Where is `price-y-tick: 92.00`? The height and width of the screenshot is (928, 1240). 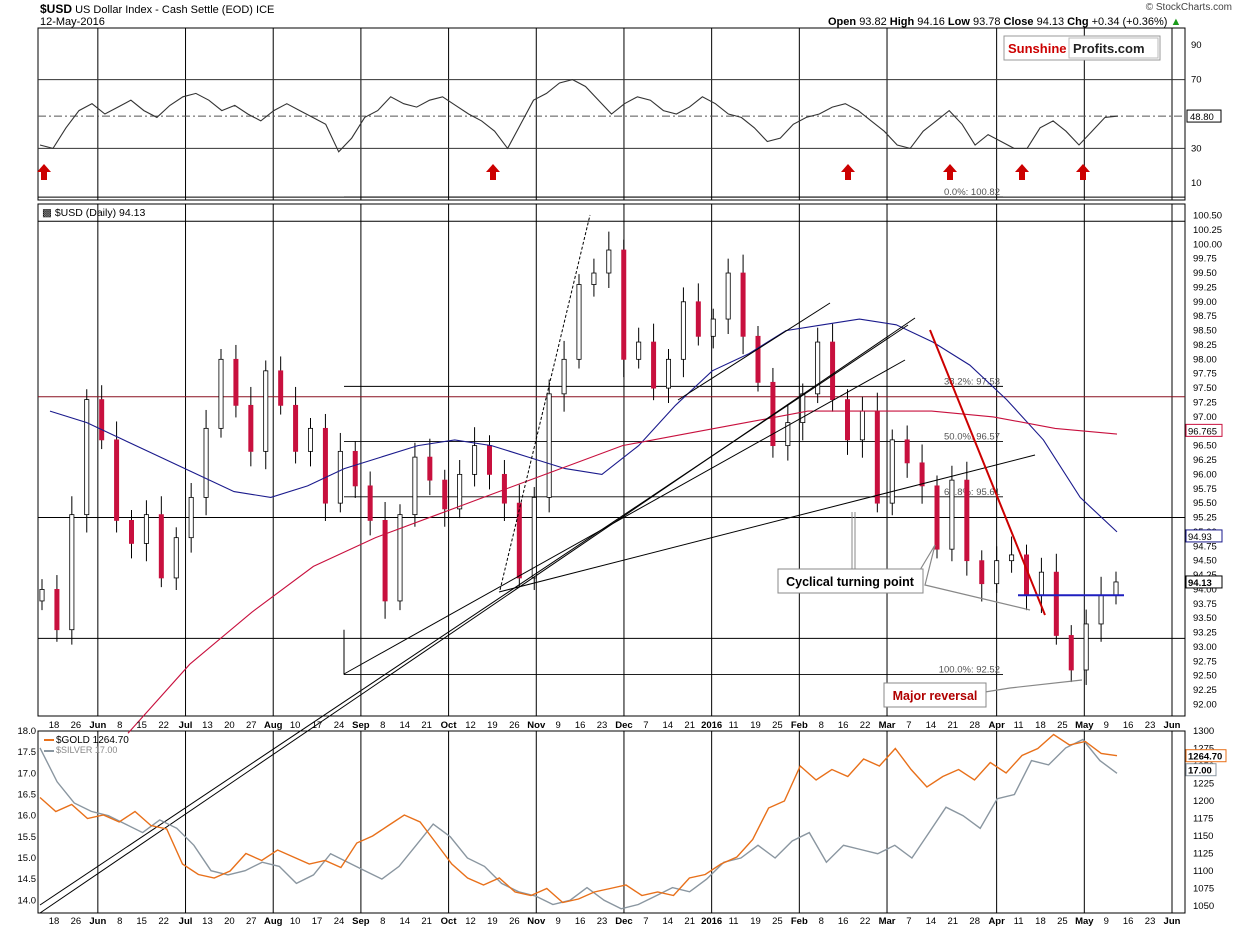
price-y-tick: 92.00 is located at coordinates (1205, 704).